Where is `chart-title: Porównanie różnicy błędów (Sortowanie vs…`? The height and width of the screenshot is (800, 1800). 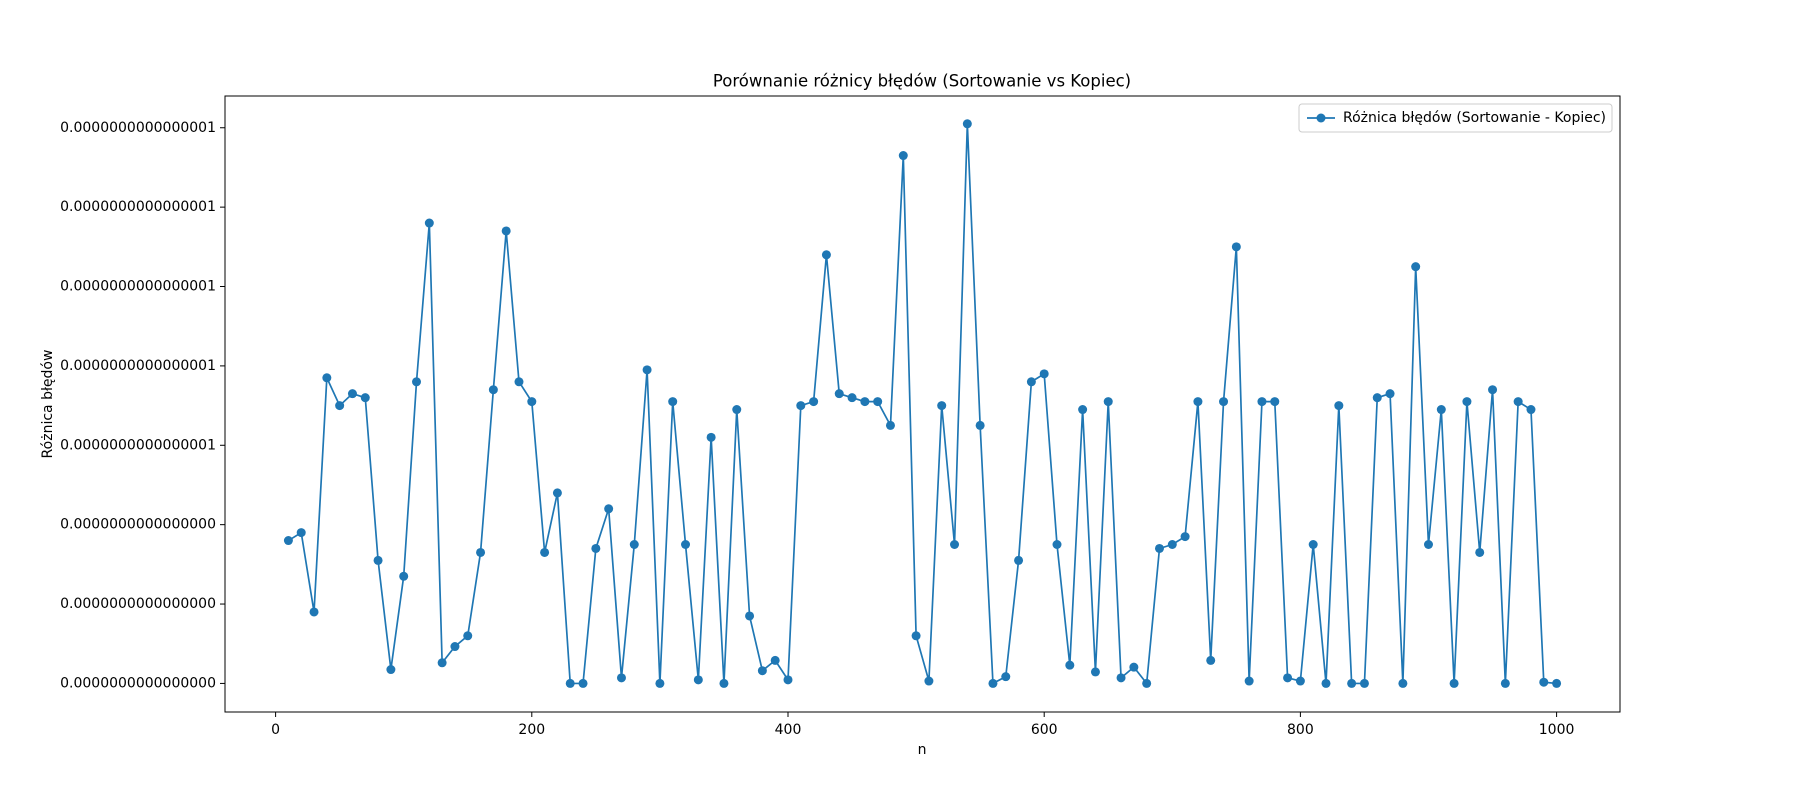
chart-title: Porównanie różnicy błędów (Sortowanie vs… is located at coordinates (922, 81).